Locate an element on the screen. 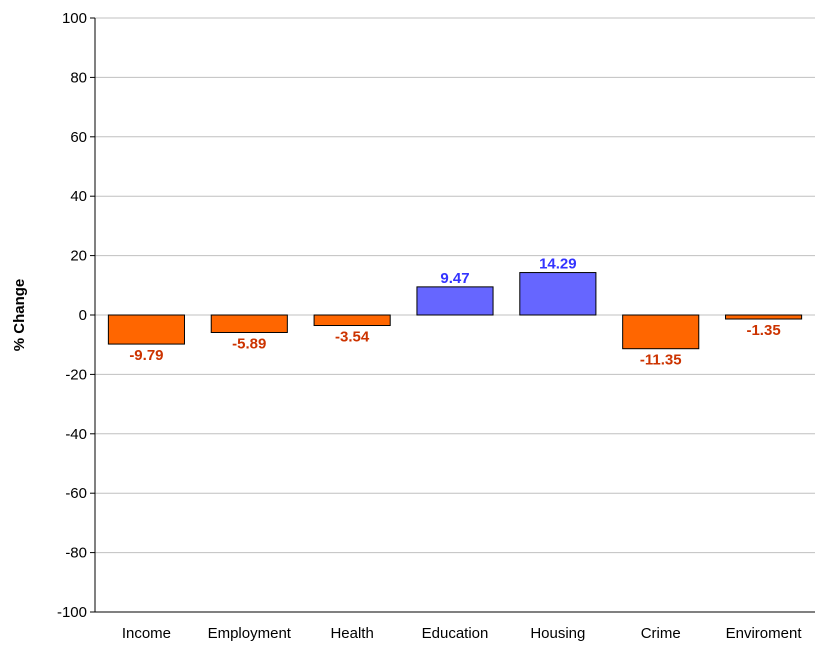 The width and height of the screenshot is (820, 646). bars is located at coordinates (455, 311).